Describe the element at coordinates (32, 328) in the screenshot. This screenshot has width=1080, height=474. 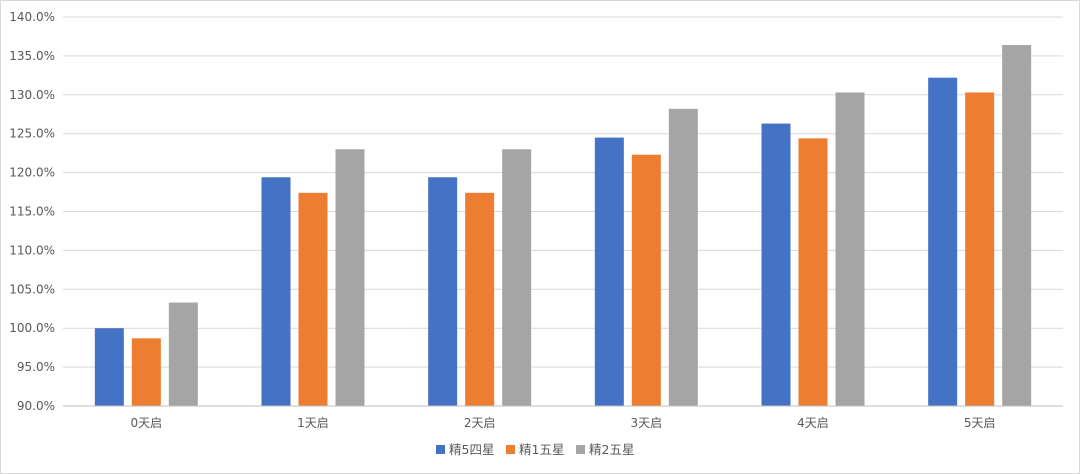
I see `y-tick-label: 100.0%` at that location.